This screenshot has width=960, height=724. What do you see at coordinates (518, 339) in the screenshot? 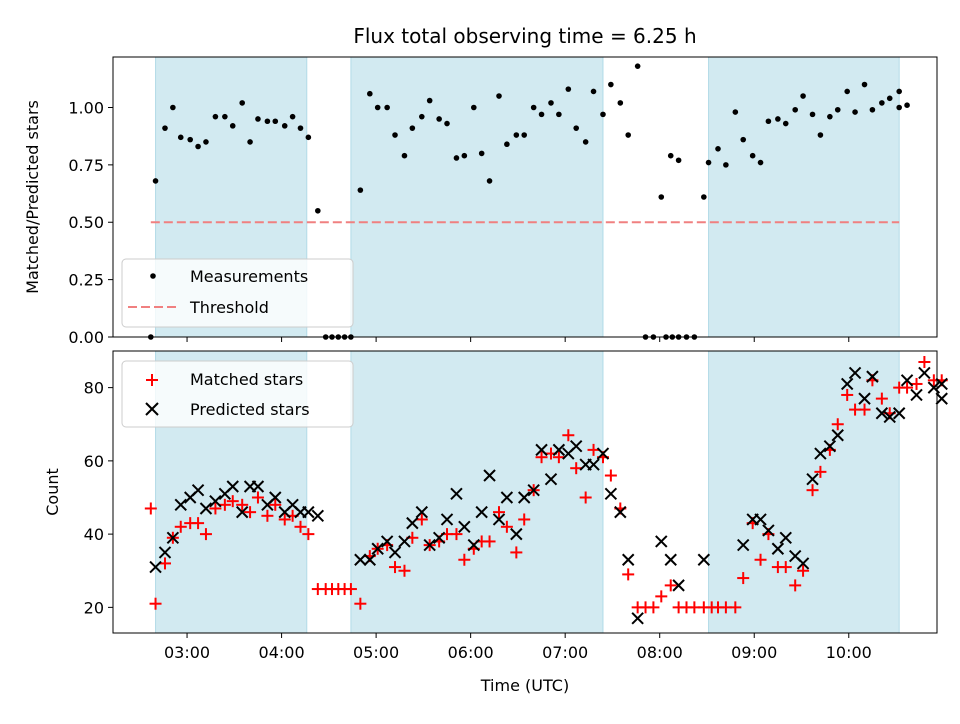
I see `top-x-ticks` at bounding box center [518, 339].